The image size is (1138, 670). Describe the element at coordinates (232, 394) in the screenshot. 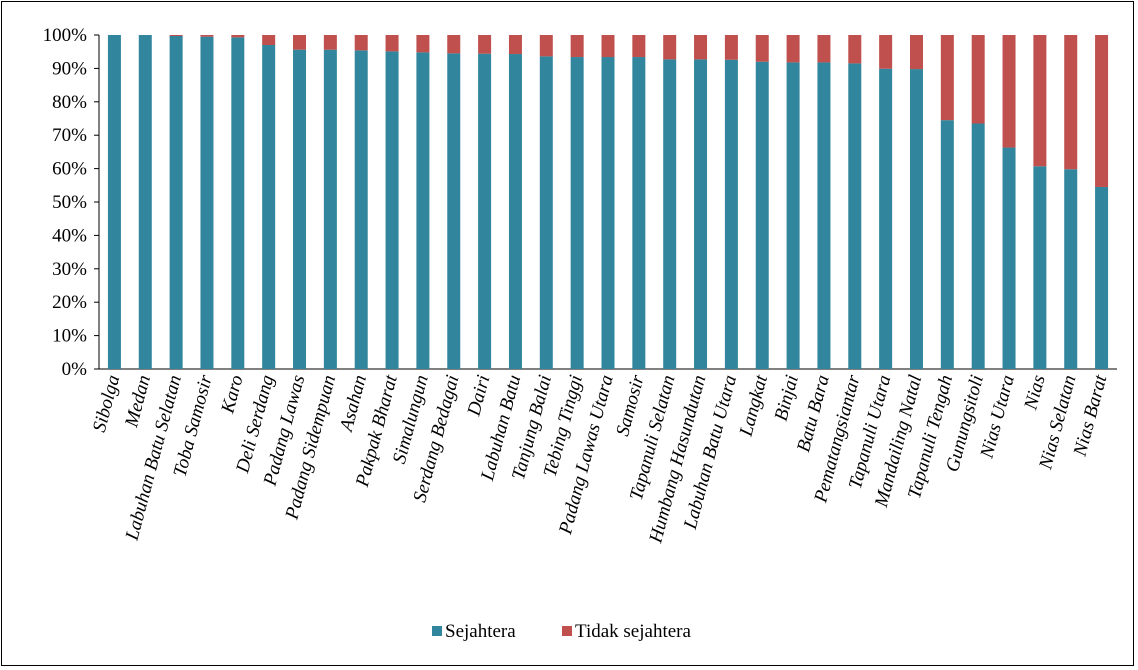

I see `x-tick-label: Karo` at that location.